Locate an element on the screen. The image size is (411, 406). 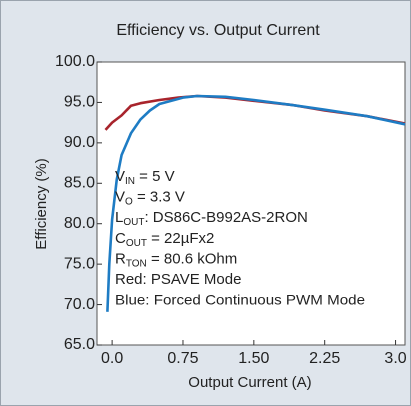
y-axis-label: Efficiency (%) is located at coordinates (41, 203).